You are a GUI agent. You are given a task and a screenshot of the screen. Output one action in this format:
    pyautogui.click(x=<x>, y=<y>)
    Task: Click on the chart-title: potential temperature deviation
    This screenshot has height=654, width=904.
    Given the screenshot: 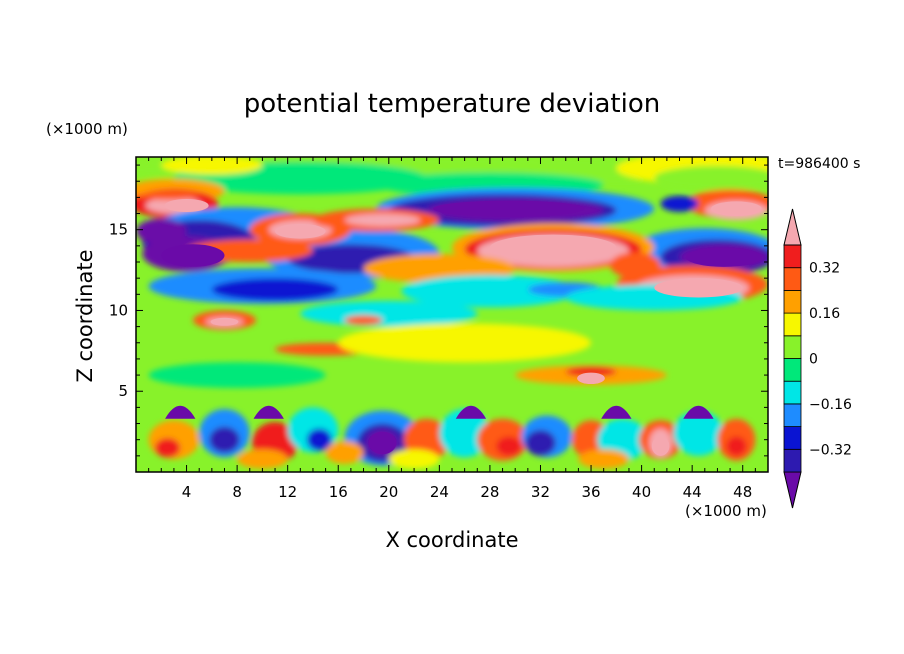 What is the action you would take?
    pyautogui.click(x=452, y=104)
    